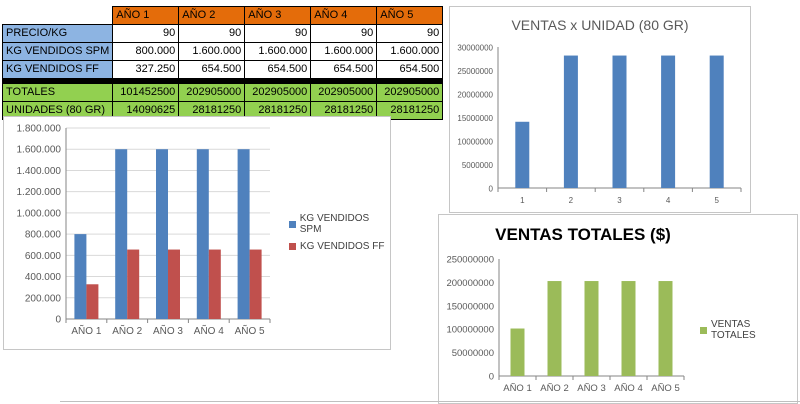 This screenshot has height=404, width=800. Describe the element at coordinates (278, 15) in the screenshot. I see `header-cell: AÑO 3` at that location.